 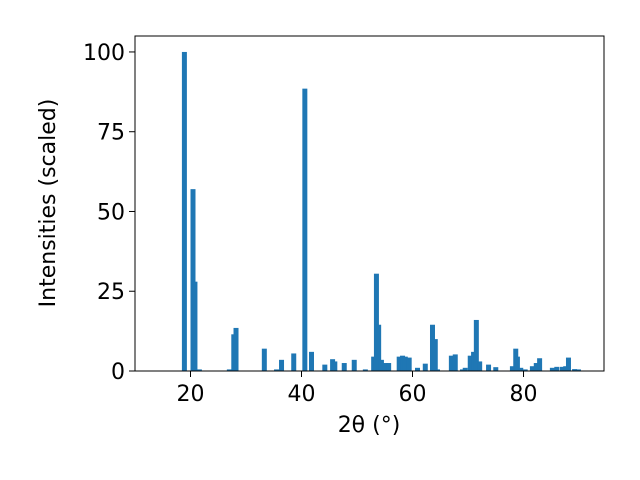 What do you see at coordinates (413, 394) in the screenshot?
I see `x-tick-label: 60` at bounding box center [413, 394].